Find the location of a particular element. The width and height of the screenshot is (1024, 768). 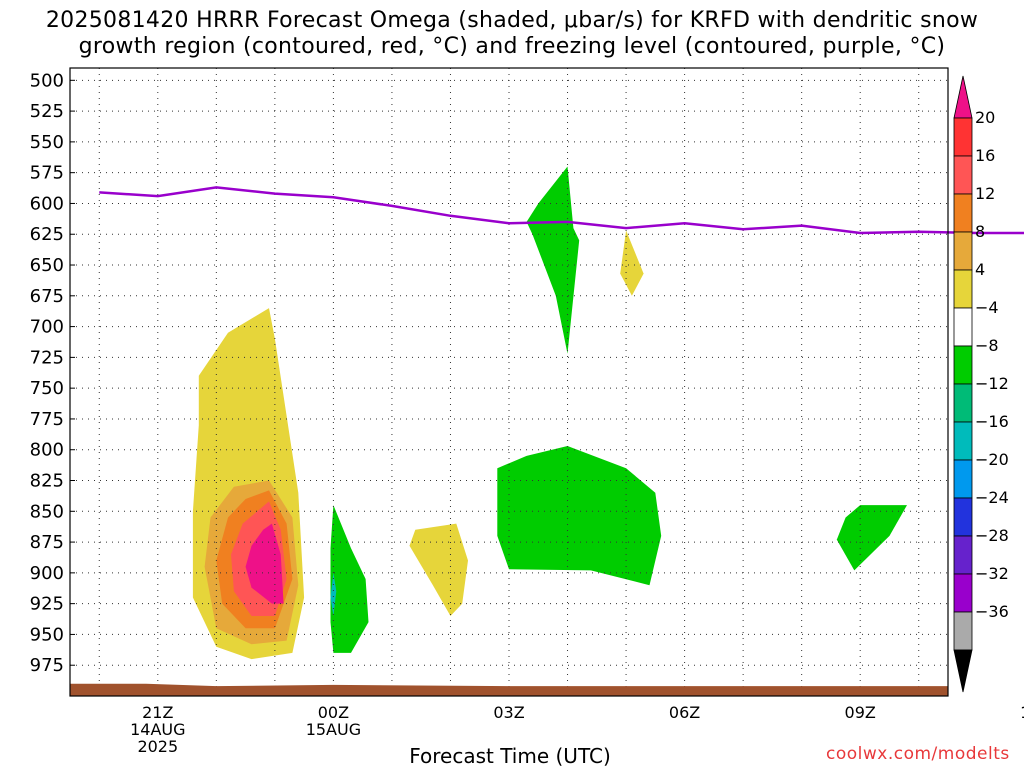

freezing-level-line is located at coordinates (561, 210).